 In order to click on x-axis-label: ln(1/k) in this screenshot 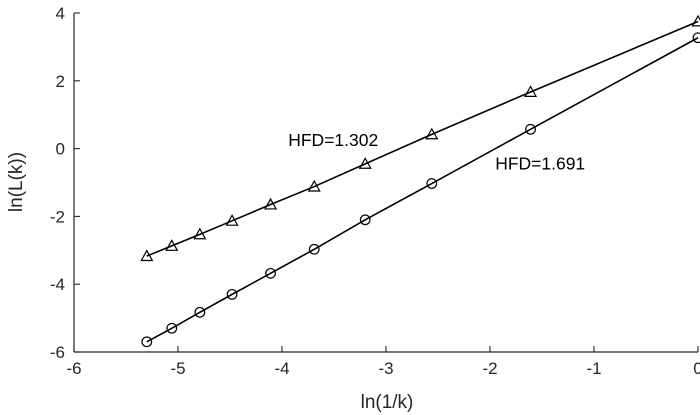, I will do `click(387, 402)`.